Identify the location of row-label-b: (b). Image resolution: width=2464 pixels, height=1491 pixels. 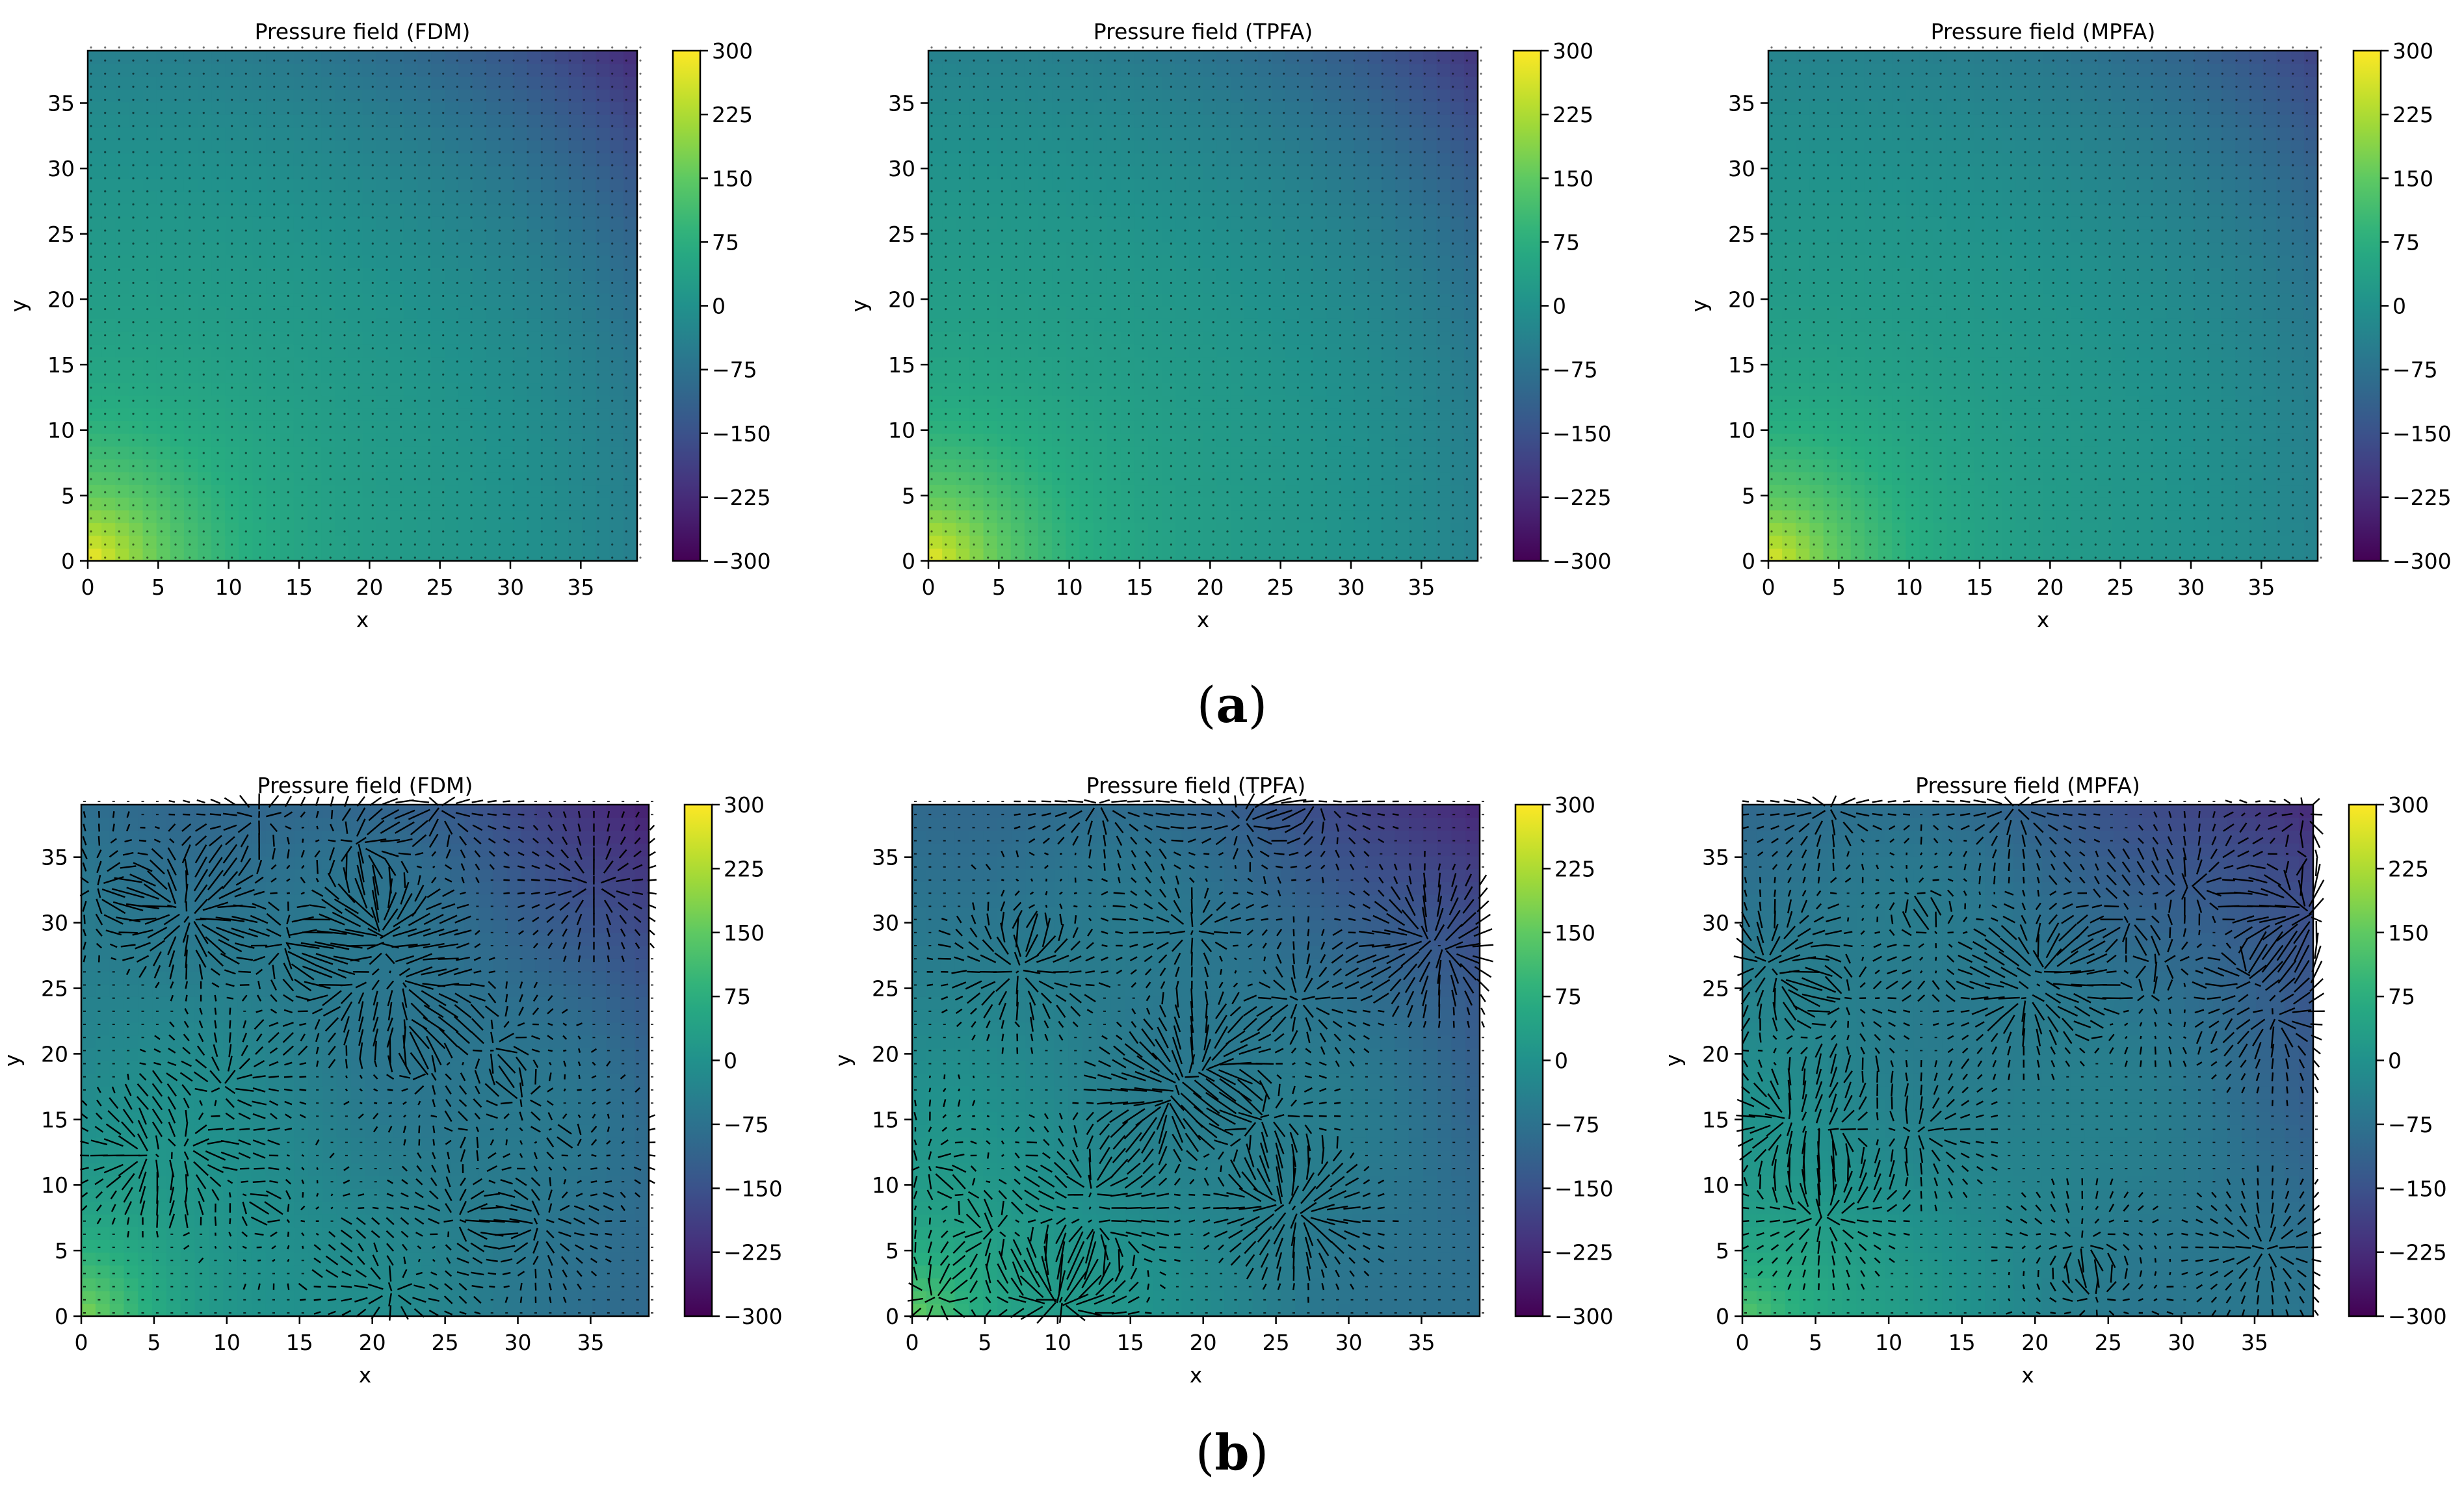
(1232, 1452).